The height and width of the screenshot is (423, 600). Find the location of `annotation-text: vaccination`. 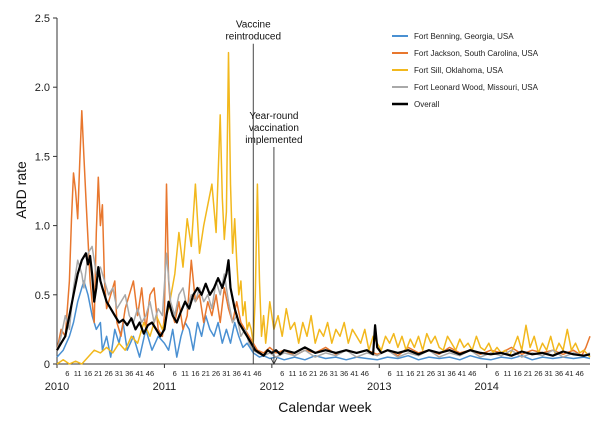

annotation-text: vaccination is located at coordinates (274, 128).